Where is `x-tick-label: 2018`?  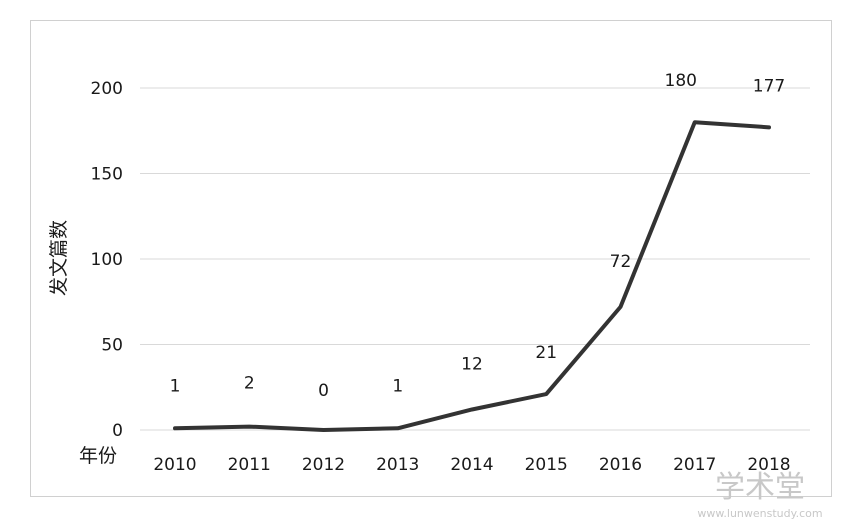 x-tick-label: 2018 is located at coordinates (768, 465).